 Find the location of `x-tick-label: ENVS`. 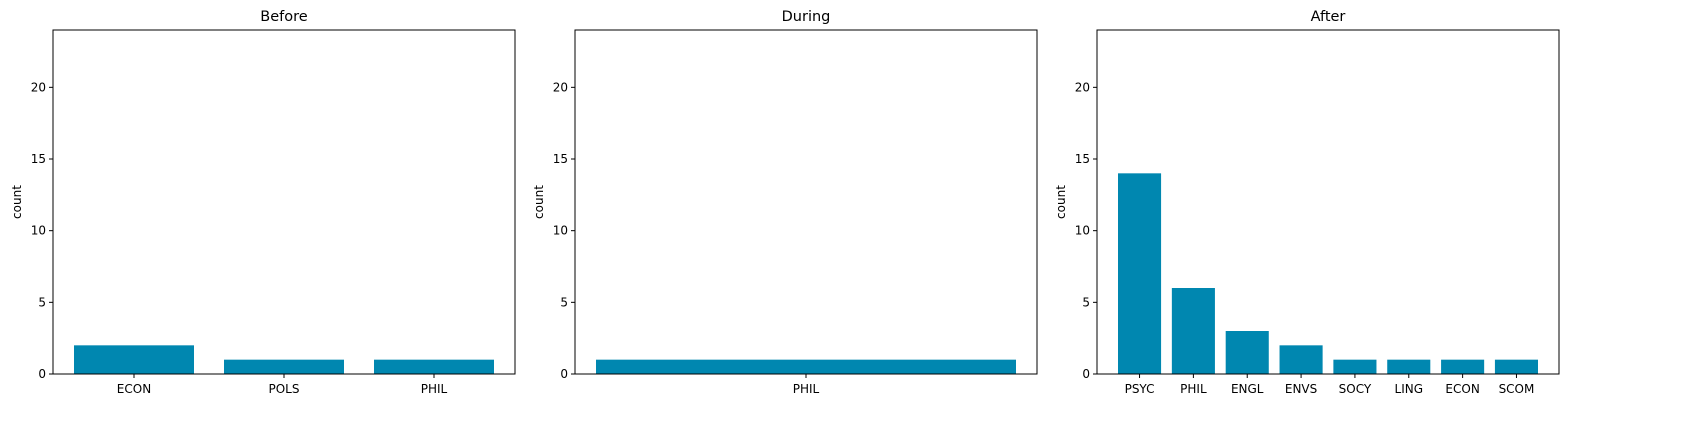

x-tick-label: ENVS is located at coordinates (1301, 389).